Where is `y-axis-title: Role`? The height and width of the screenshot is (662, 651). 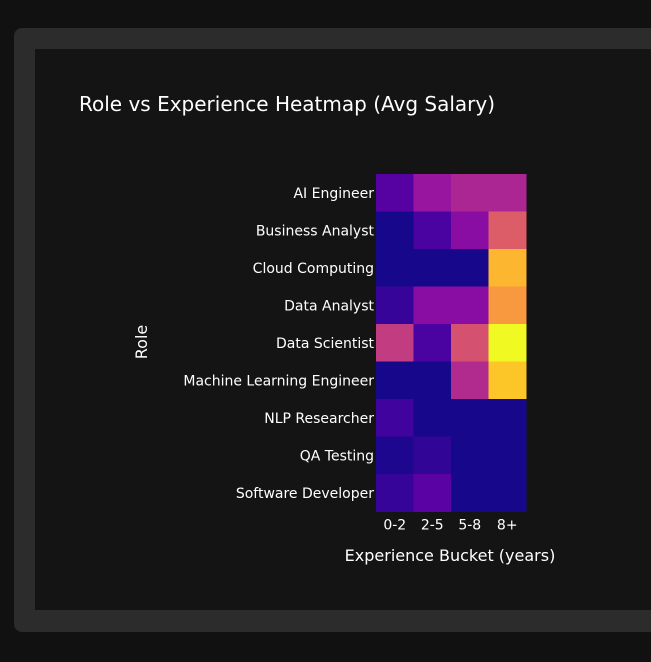
y-axis-title: Role is located at coordinates (141, 342).